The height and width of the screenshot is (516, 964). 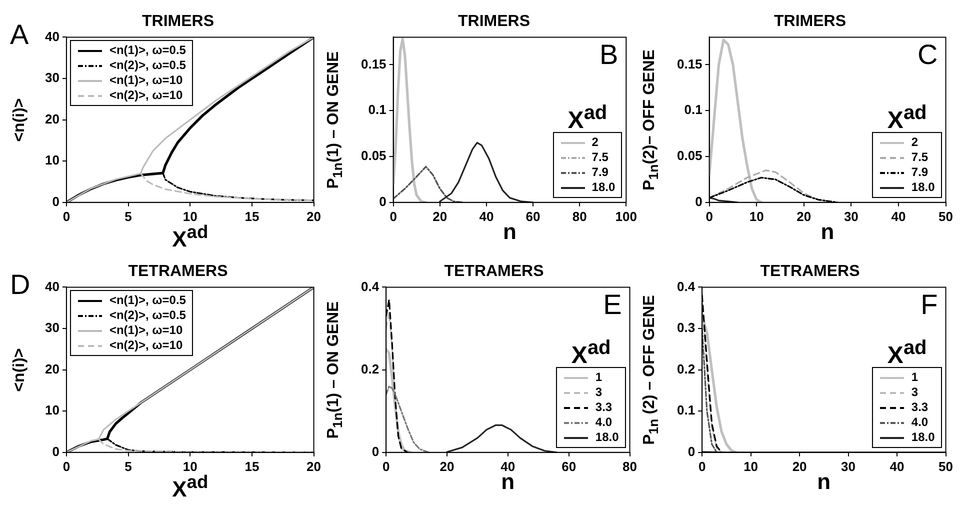 What do you see at coordinates (686, 328) in the screenshot?
I see `y-tick-label: 0.3` at bounding box center [686, 328].